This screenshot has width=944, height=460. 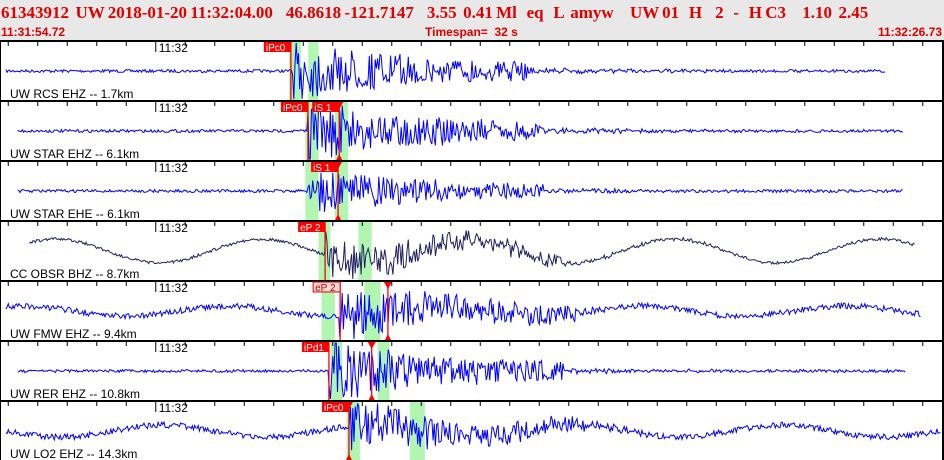 I want to click on channel-label: UW STAR EHE -- 6.1km, so click(x=75, y=214).